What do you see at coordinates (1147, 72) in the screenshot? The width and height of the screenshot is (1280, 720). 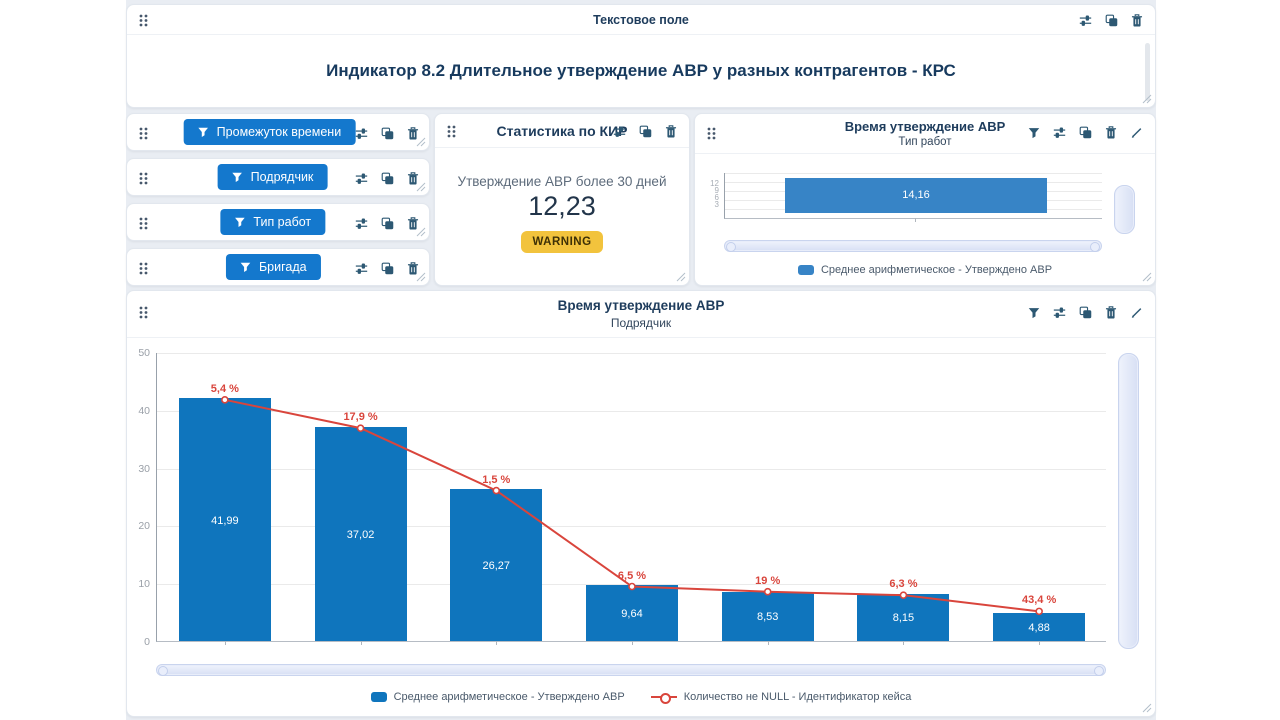 I see `text-widget-scrollbar` at bounding box center [1147, 72].